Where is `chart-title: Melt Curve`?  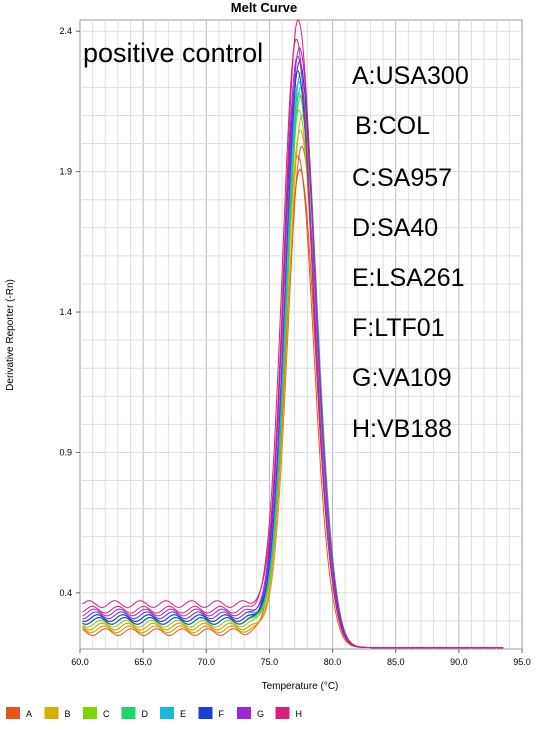 chart-title: Melt Curve is located at coordinates (264, 7).